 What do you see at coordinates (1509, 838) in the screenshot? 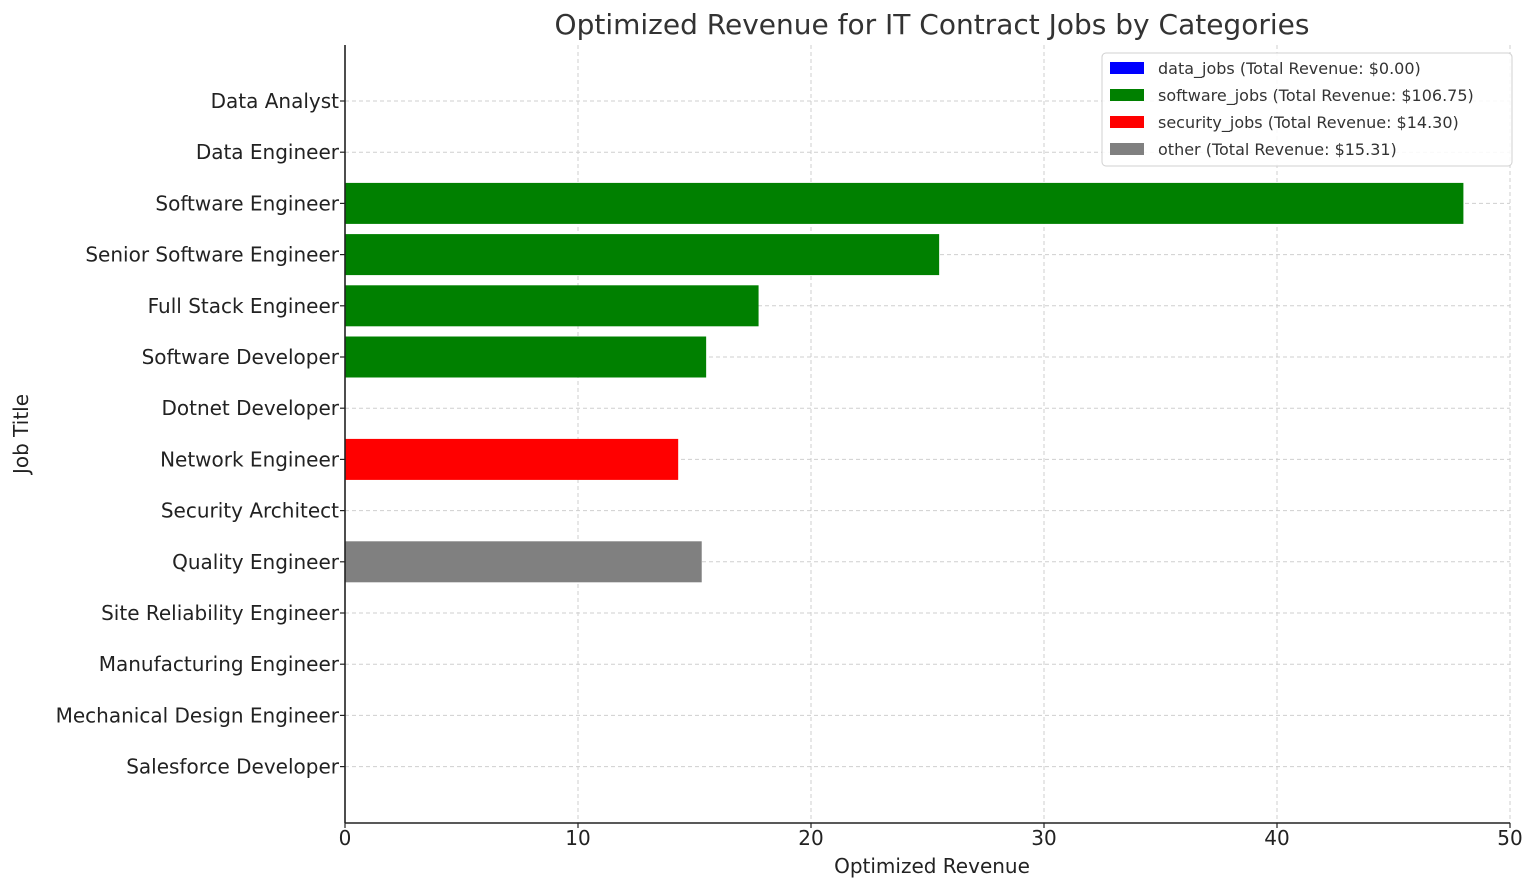
I see `x-tick-label-5: 50` at bounding box center [1509, 838].